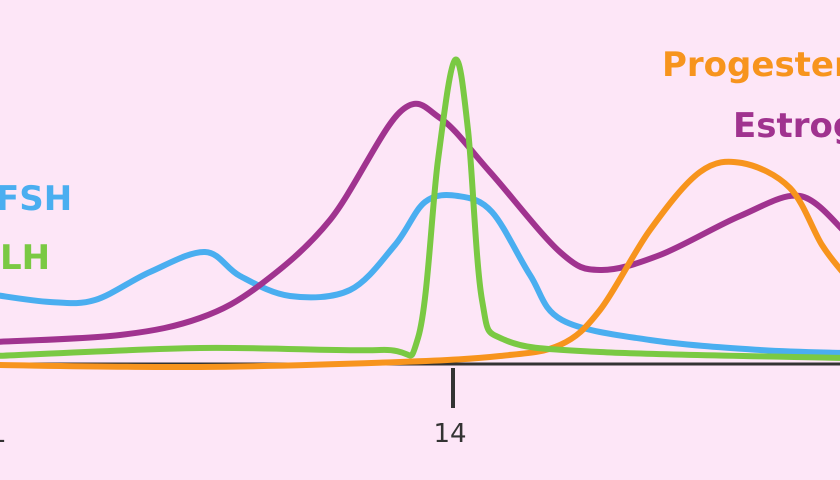 The width and height of the screenshot is (840, 480). Describe the element at coordinates (786, 126) in the screenshot. I see `estrogen-label: Estrogen` at that location.